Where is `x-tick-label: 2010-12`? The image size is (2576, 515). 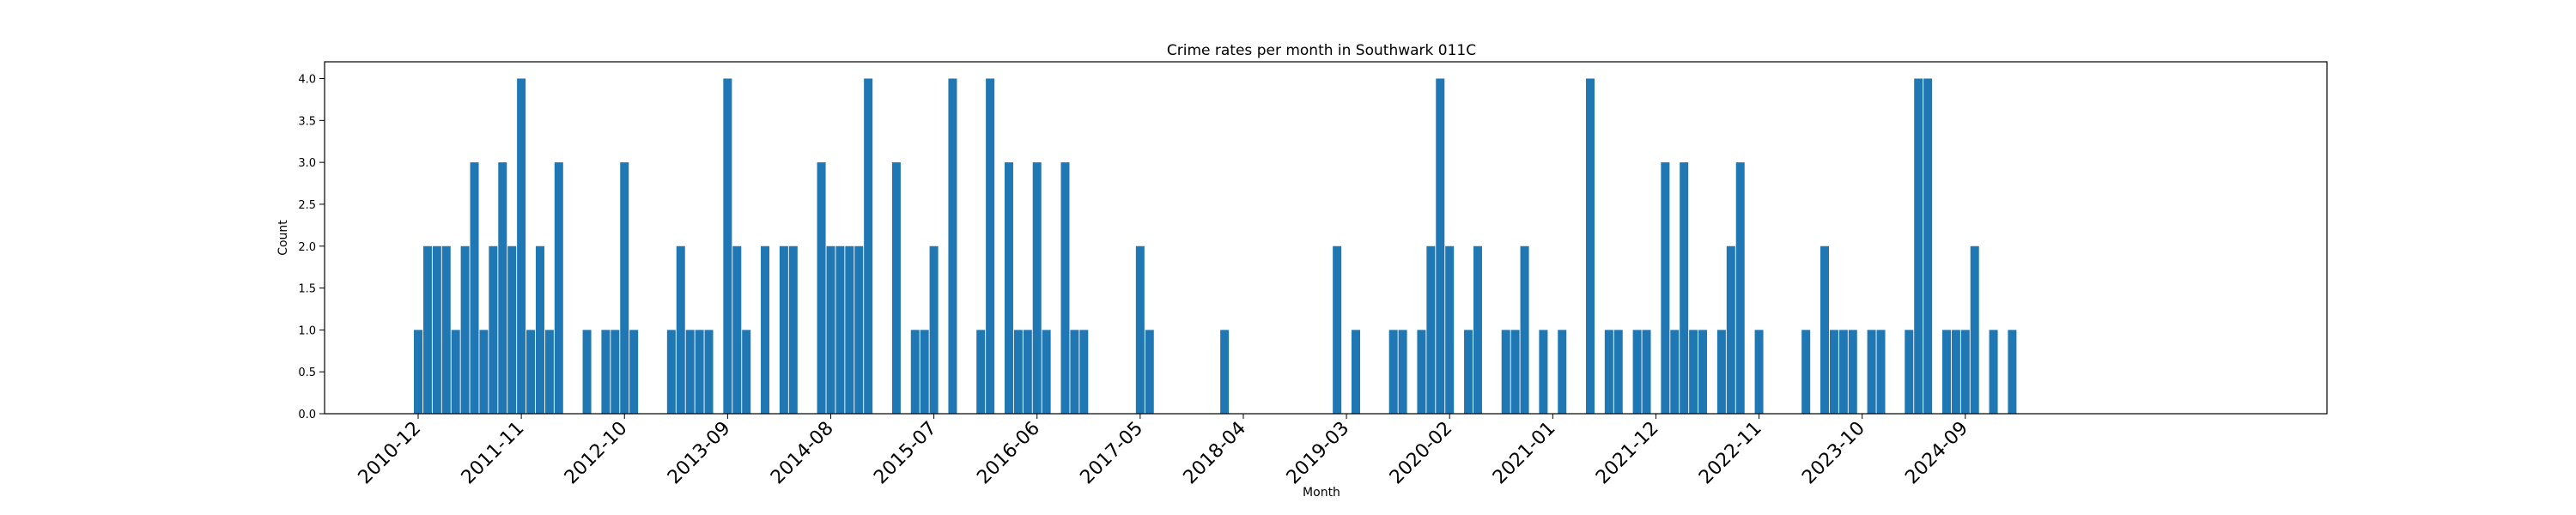 x-tick-label: 2010-12 is located at coordinates (390, 453).